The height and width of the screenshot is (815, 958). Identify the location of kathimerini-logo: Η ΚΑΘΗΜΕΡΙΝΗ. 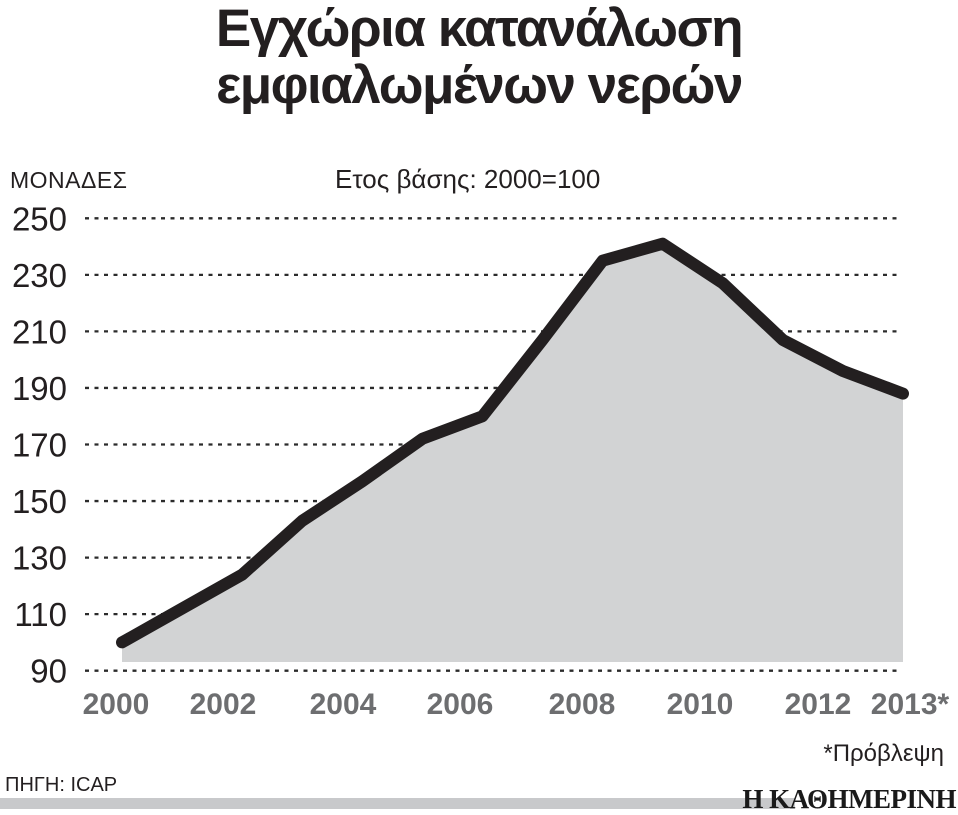
(849, 799).